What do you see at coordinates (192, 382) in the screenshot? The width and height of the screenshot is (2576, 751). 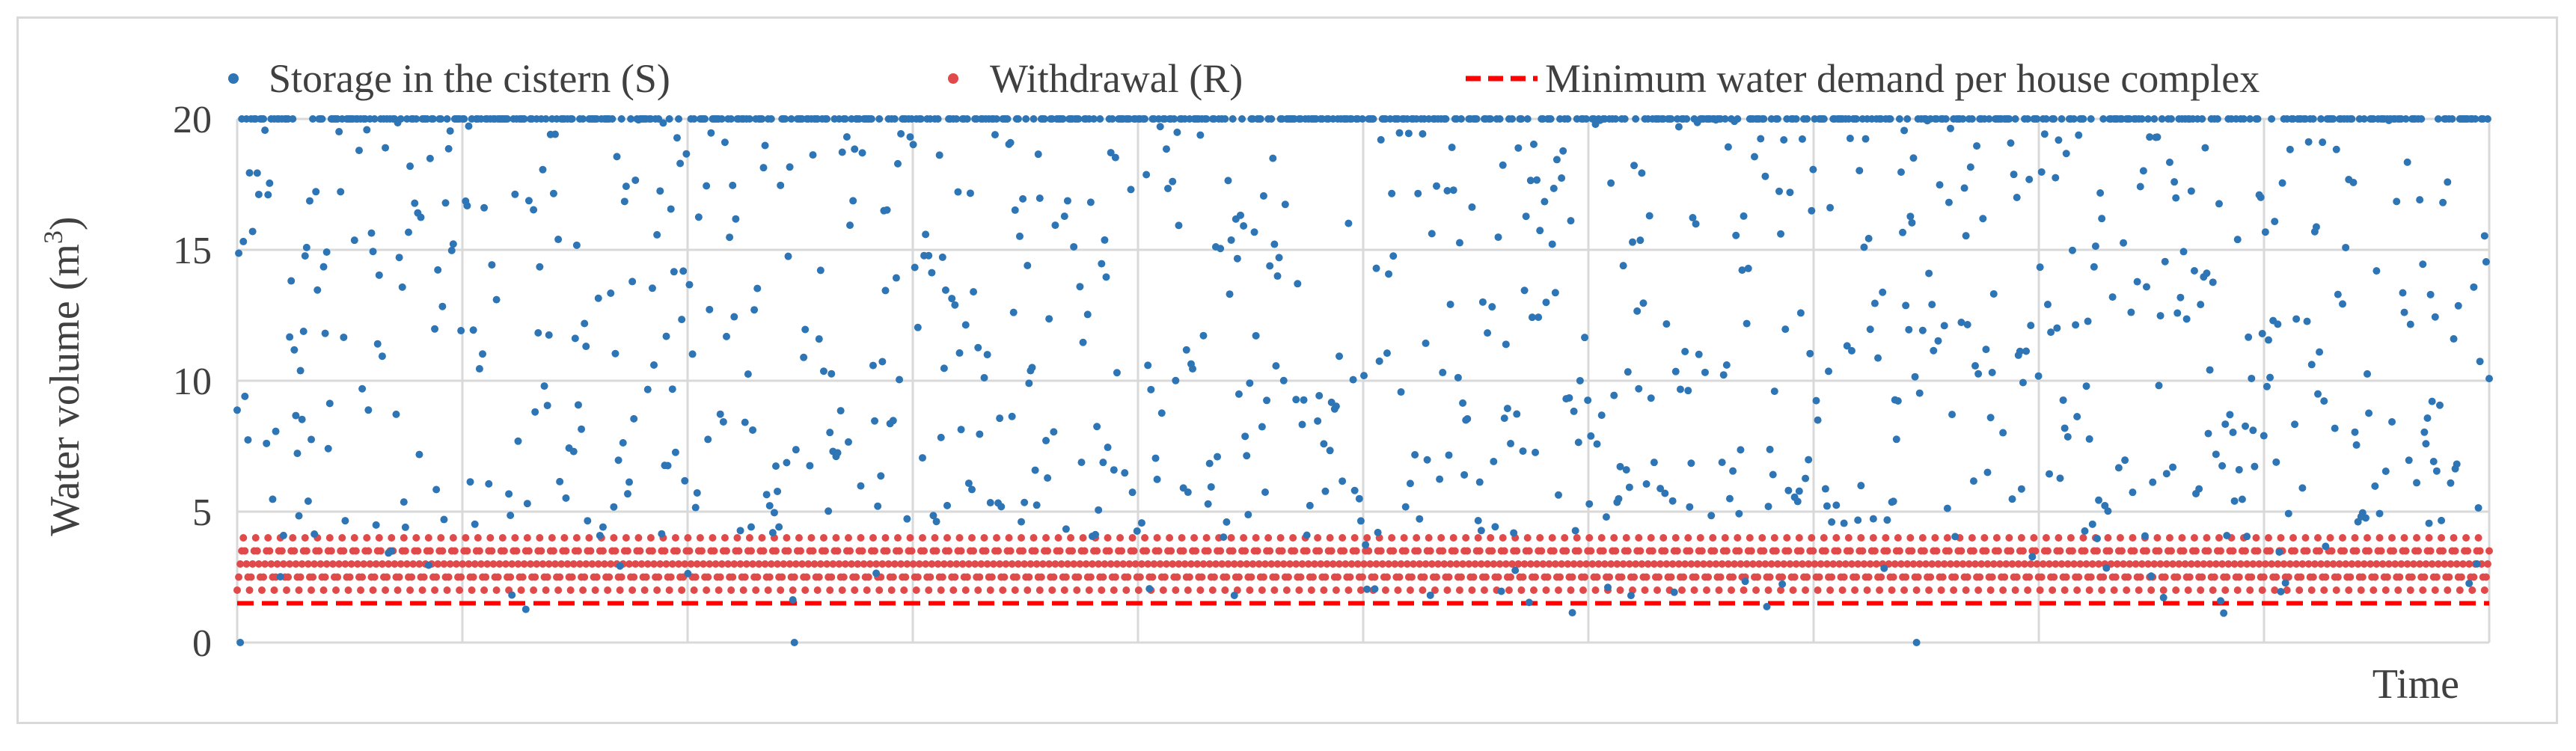 I see `y-tick-label-2: 10` at bounding box center [192, 382].